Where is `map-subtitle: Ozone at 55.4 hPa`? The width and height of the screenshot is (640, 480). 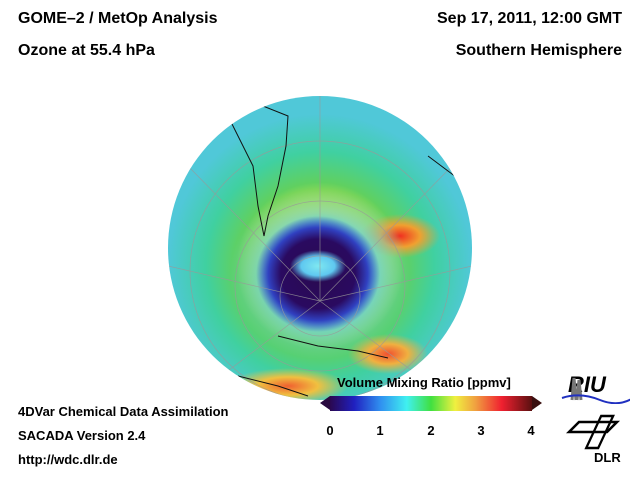
map-subtitle: Ozone at 55.4 hPa is located at coordinates (86, 50).